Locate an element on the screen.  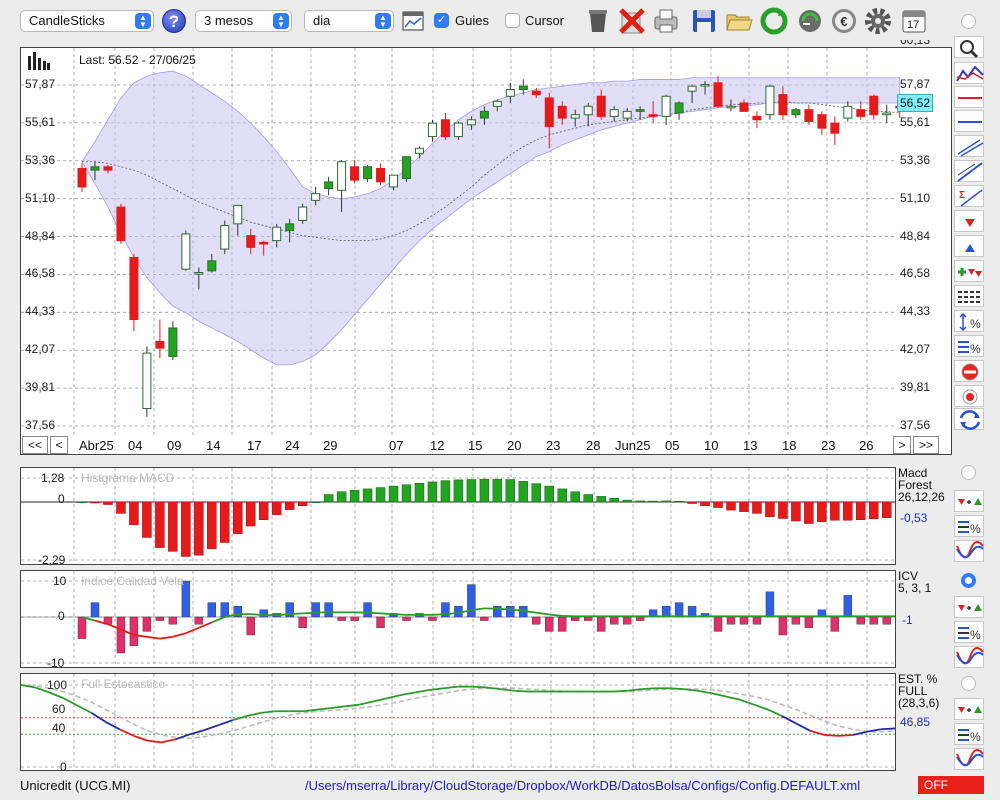
printer-icon is located at coordinates (666, 21).